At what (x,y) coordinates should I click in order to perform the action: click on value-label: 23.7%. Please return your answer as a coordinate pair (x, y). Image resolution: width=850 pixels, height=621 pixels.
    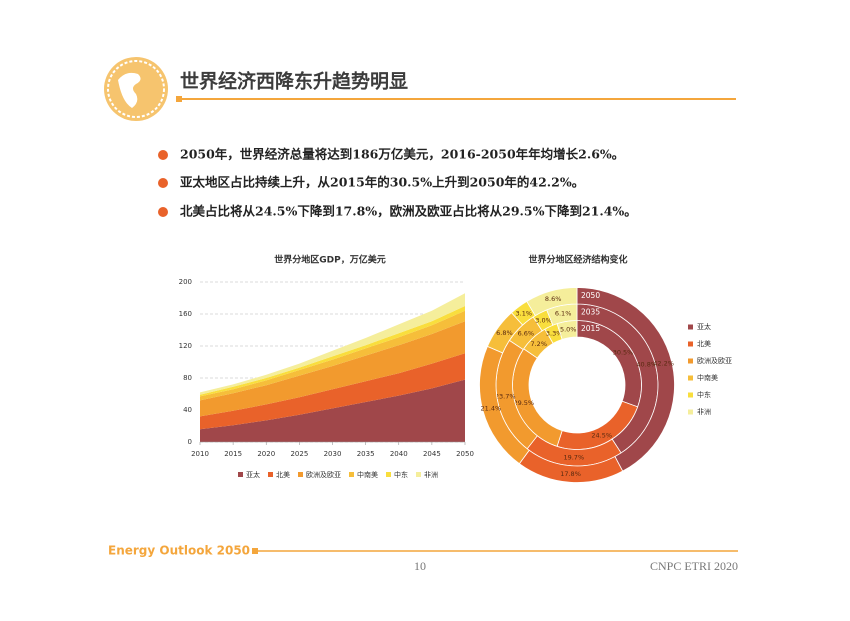
    Looking at the image, I should click on (505, 397).